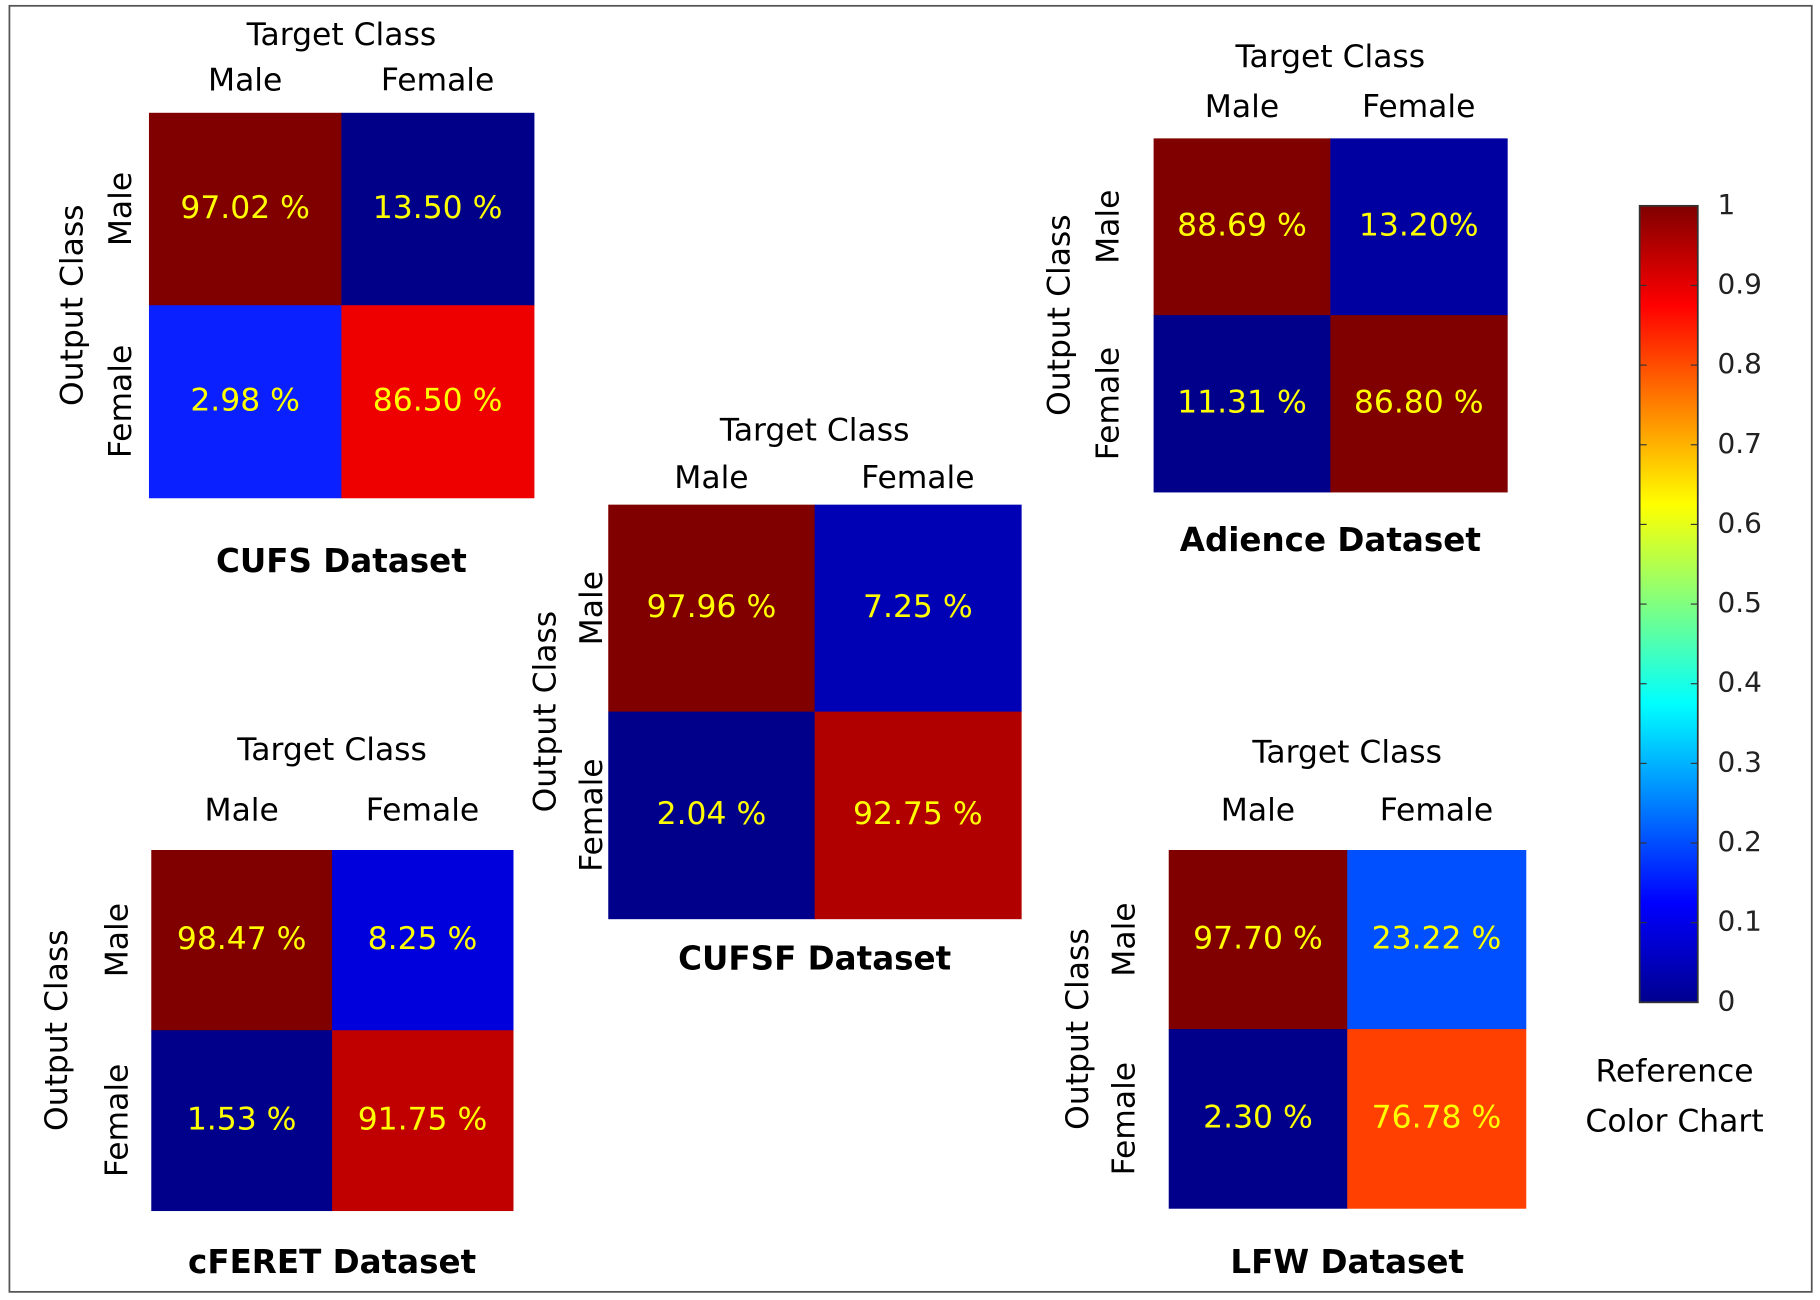  I want to click on colorbar-tick-label: 0.7, so click(1740, 443).